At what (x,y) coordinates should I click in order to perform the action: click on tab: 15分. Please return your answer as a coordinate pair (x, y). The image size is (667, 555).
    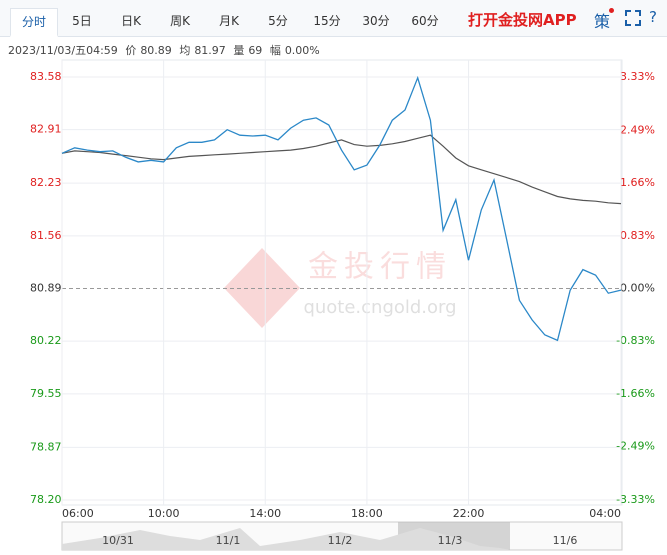
    Looking at the image, I should click on (327, 21).